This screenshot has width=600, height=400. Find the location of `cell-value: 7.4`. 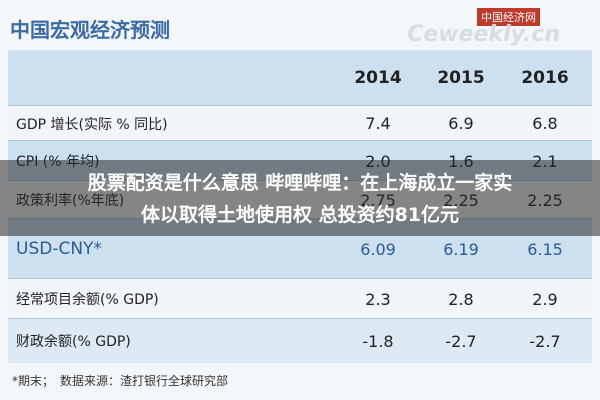

cell-value: 7.4 is located at coordinates (378, 123).